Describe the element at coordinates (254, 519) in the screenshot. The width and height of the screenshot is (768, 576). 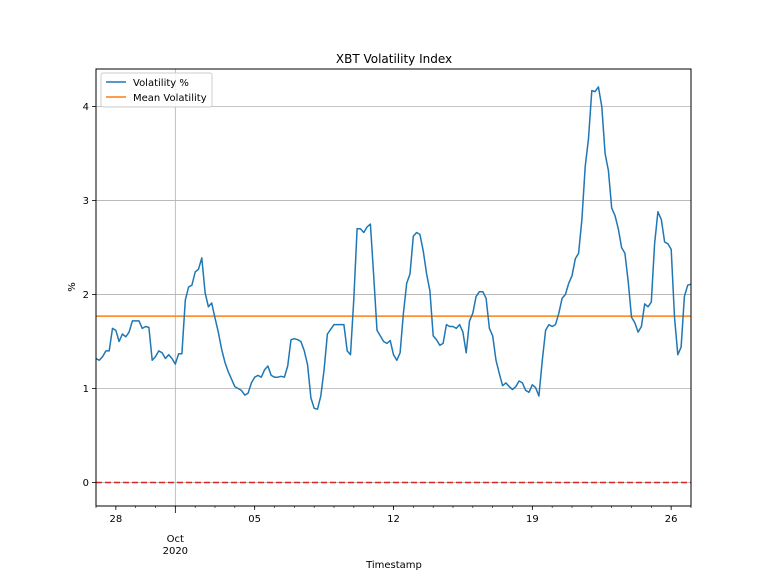
I see `x-tick-label: 05` at that location.